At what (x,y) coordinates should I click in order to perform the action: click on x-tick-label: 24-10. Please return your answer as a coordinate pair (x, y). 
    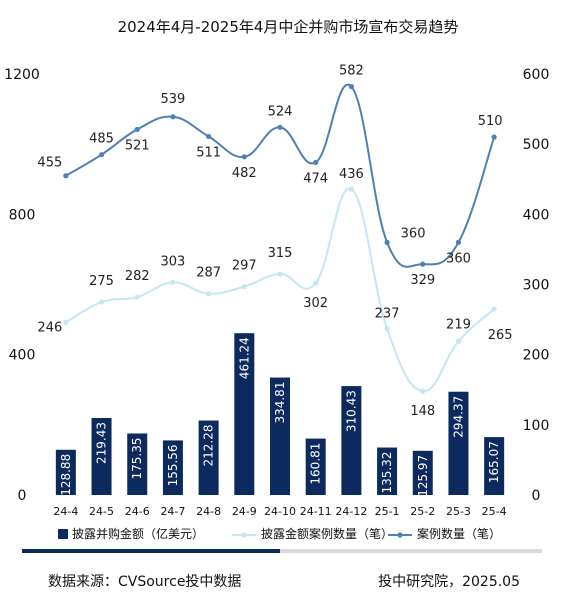
    Looking at the image, I should click on (280, 511).